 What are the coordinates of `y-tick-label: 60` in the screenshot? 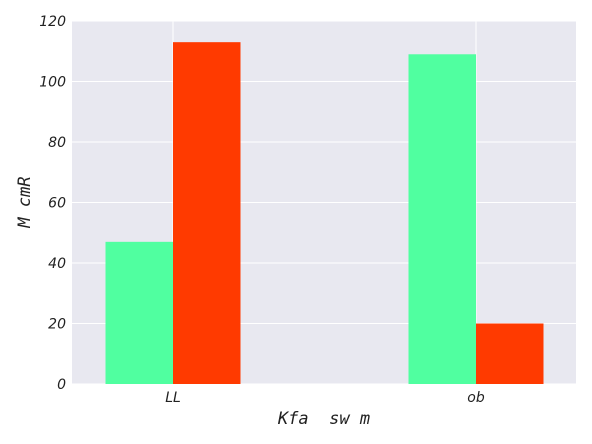 It's located at (57, 204).